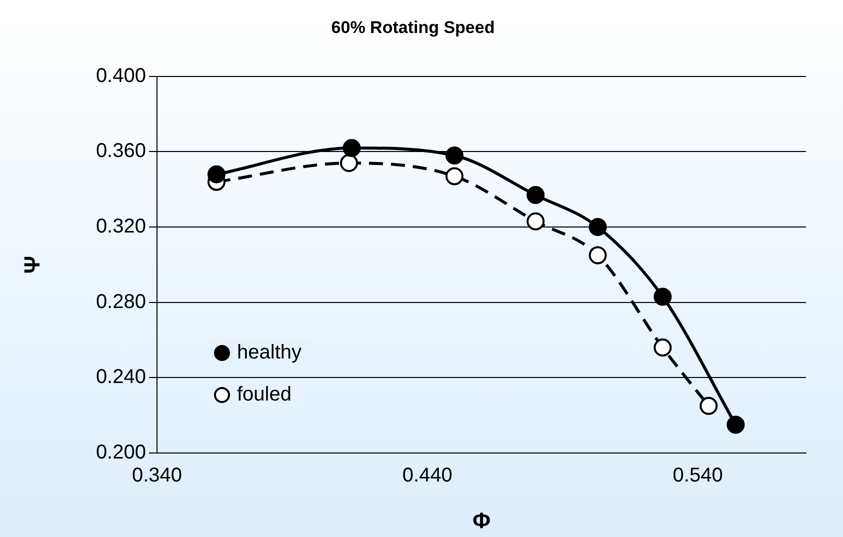 Image resolution: width=843 pixels, height=537 pixels. What do you see at coordinates (121, 453) in the screenshot?
I see `y-tick-label: 0.200` at bounding box center [121, 453].